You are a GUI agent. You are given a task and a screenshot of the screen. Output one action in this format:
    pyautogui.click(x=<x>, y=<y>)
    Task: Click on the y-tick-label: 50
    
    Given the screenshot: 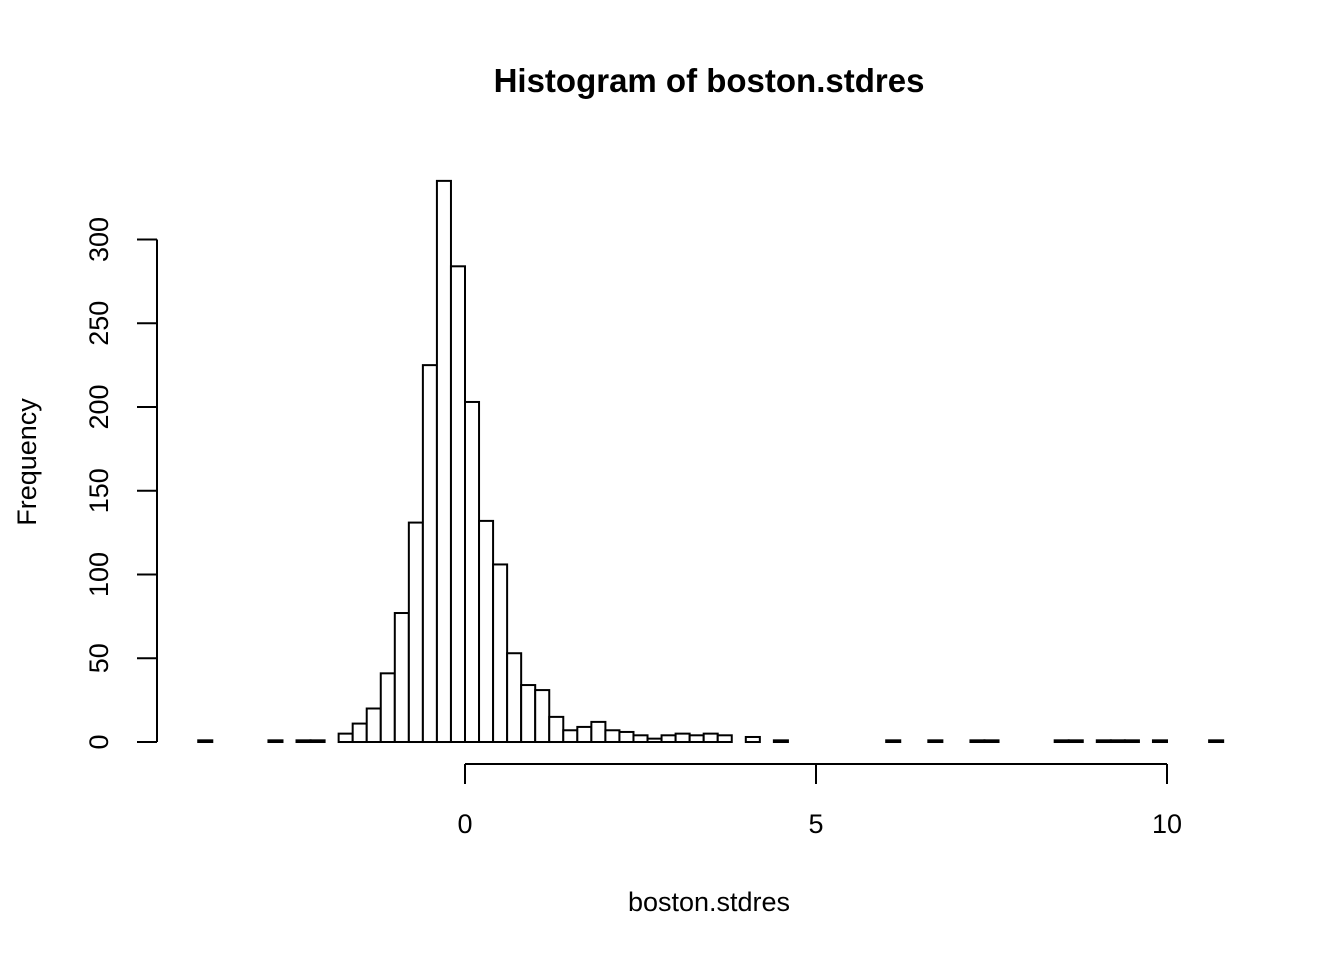 What is the action you would take?
    pyautogui.click(x=99, y=658)
    